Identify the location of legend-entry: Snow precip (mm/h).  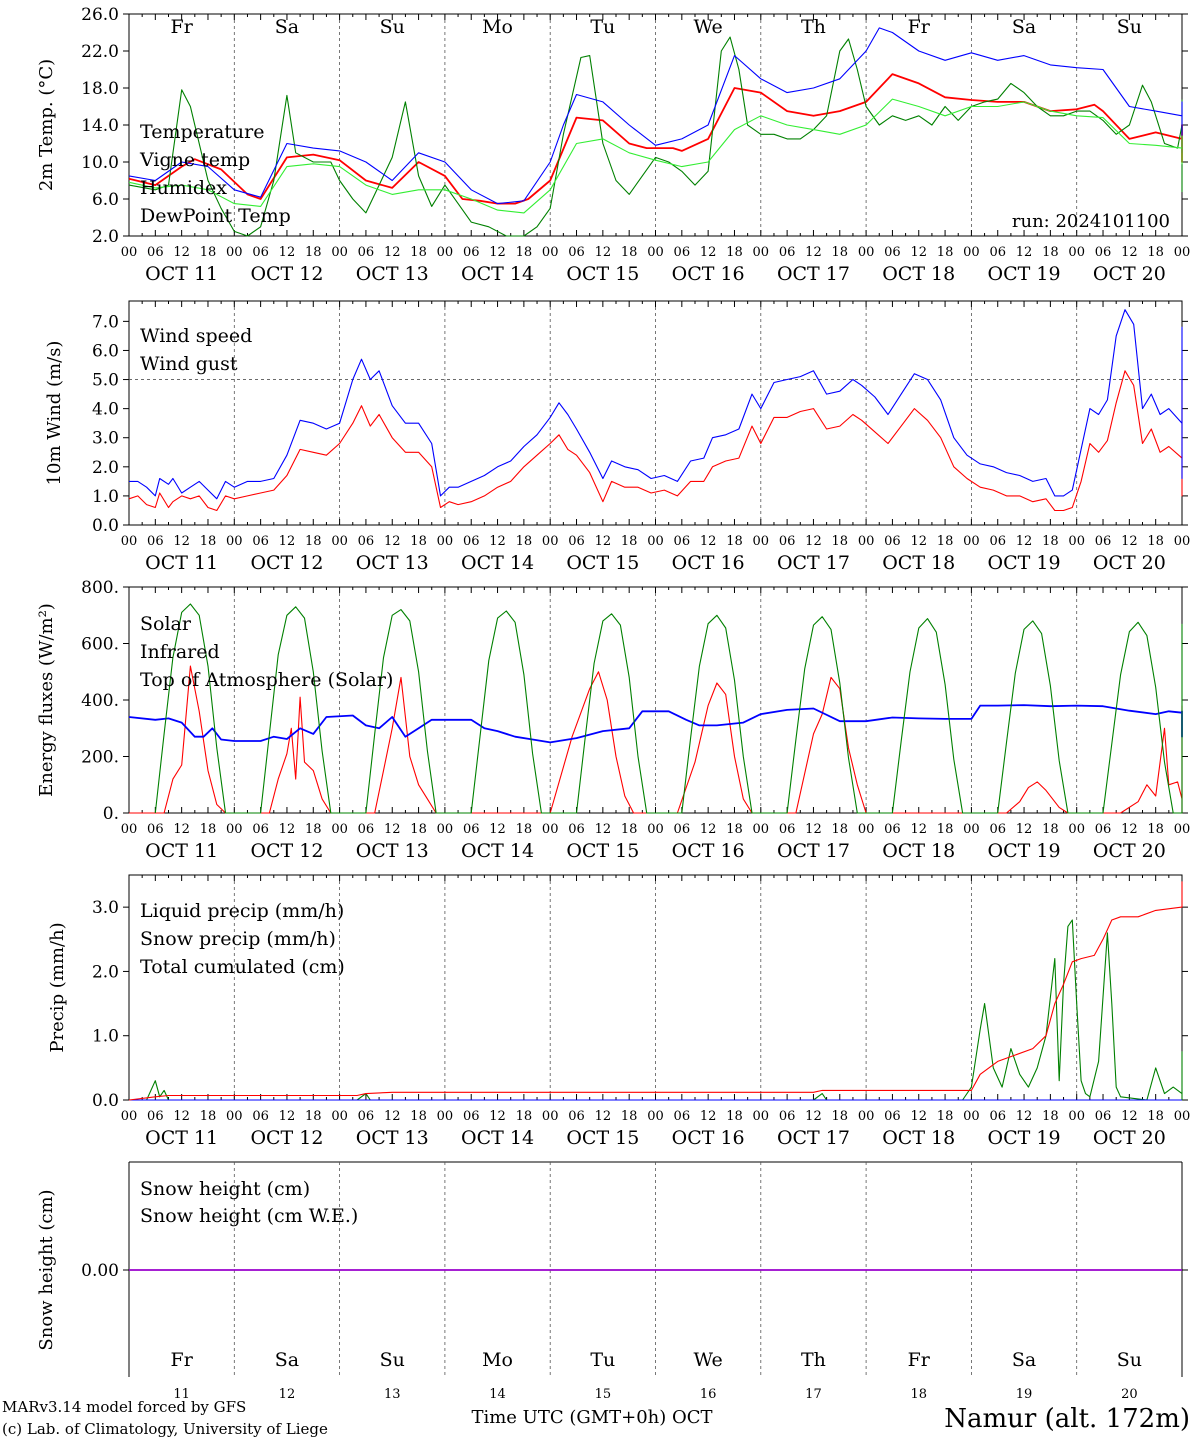
(238, 939).